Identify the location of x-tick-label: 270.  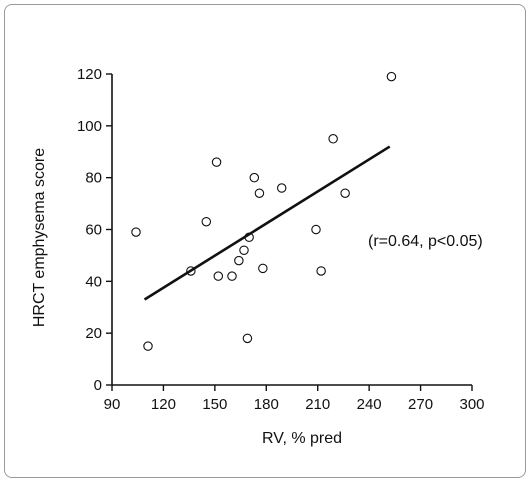
(420, 404).